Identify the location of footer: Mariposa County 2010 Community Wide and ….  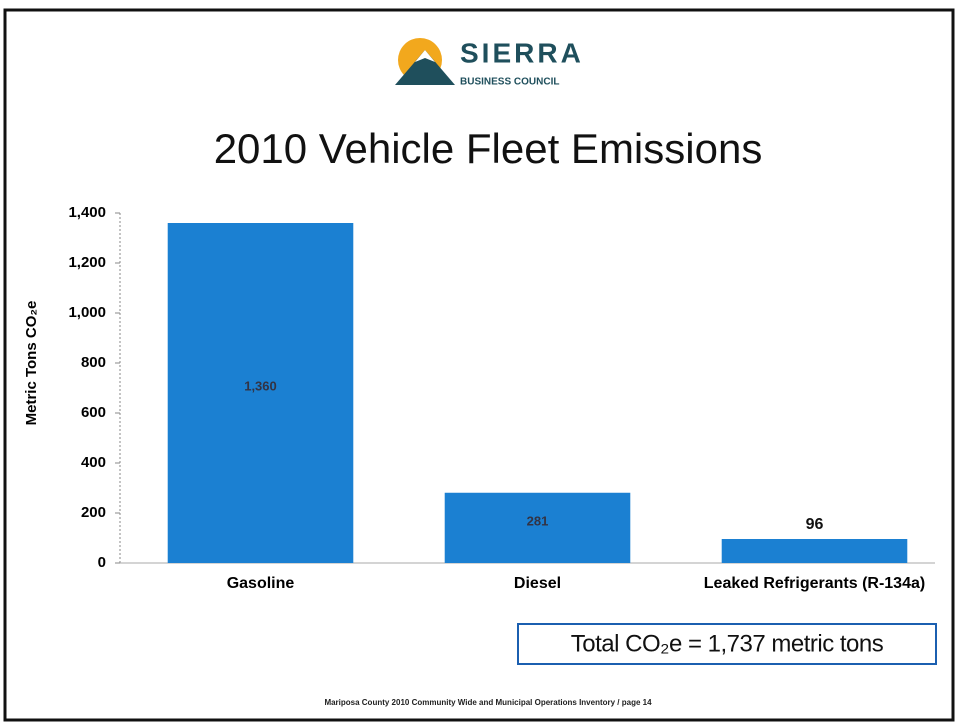
(488, 702).